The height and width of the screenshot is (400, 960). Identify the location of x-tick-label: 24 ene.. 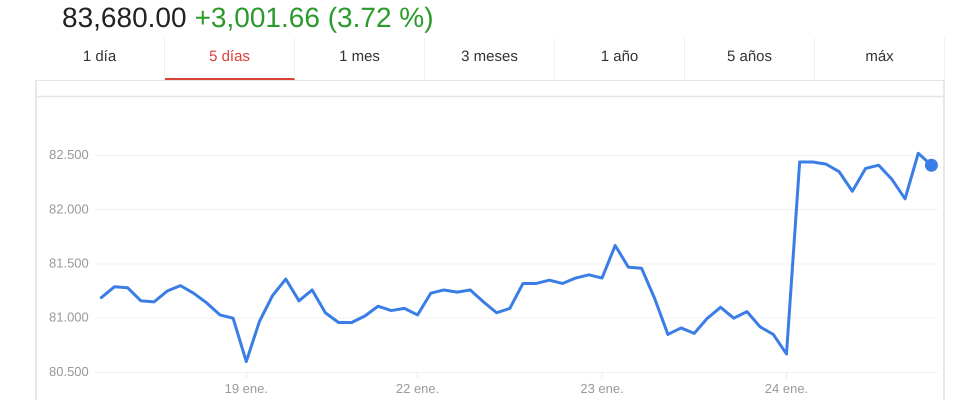
(786, 388).